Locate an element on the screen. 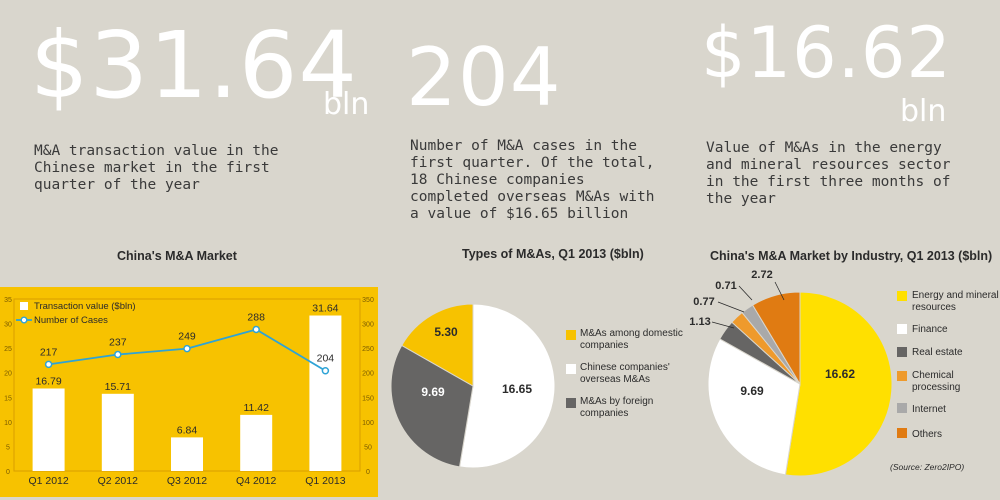 Image resolution: width=1000 pixels, height=500 pixels. y-right-tick-label: 350 is located at coordinates (368, 300).